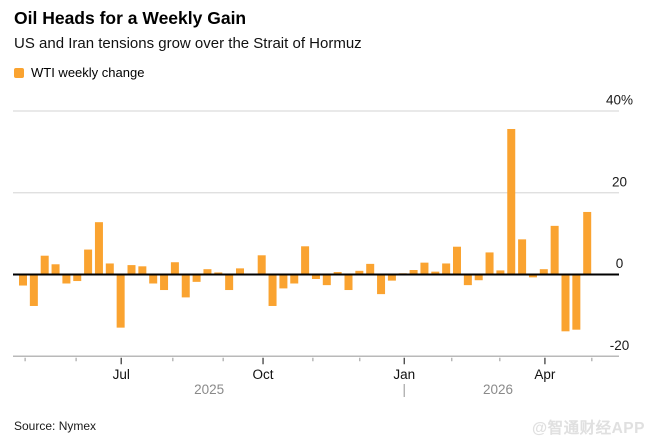 The image size is (648, 447). Describe the element at coordinates (620, 345) in the screenshot. I see `y-axis-label--20: -20` at that location.